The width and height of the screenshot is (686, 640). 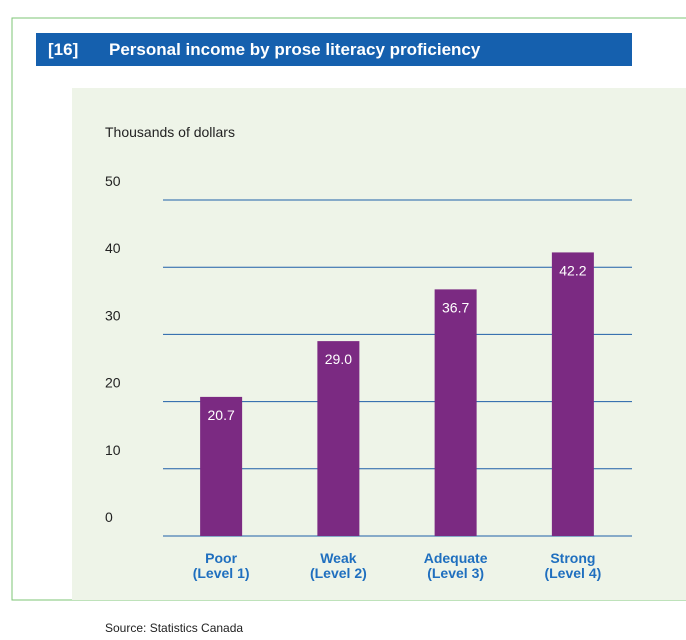 What do you see at coordinates (221, 565) in the screenshot?
I see `x-tick-label: Poor (Level 1)` at bounding box center [221, 565].